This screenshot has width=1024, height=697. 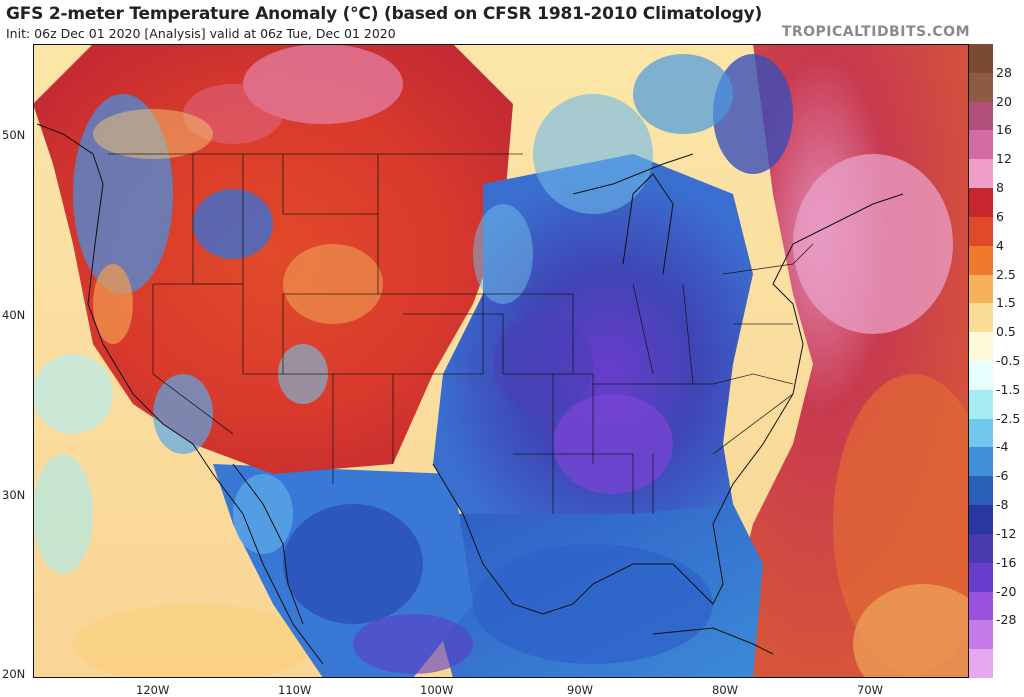 I want to click on lon-label-110w: 110W, so click(x=295, y=690).